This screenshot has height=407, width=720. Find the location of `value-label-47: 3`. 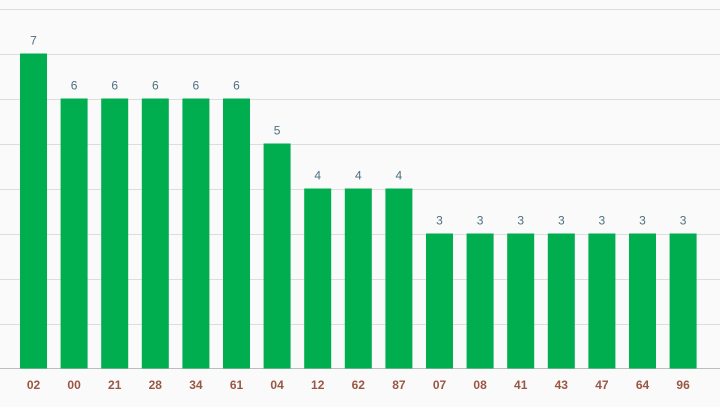

value-label-47: 3 is located at coordinates (602, 221).